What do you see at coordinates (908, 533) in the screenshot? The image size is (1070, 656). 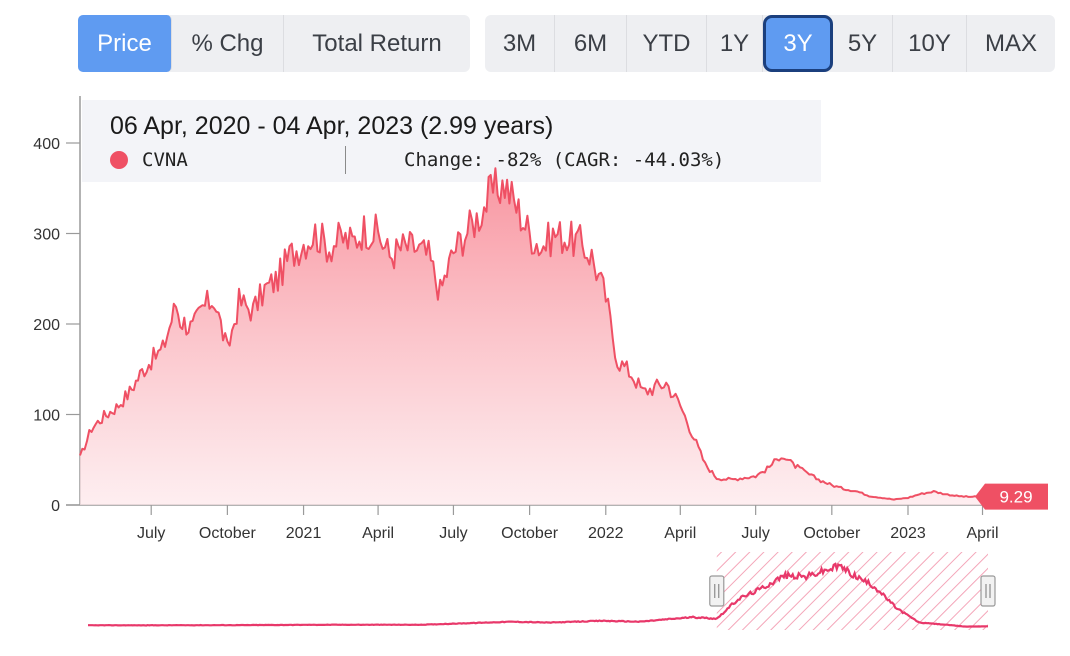 I see `x-tick-label: 2023` at bounding box center [908, 533].